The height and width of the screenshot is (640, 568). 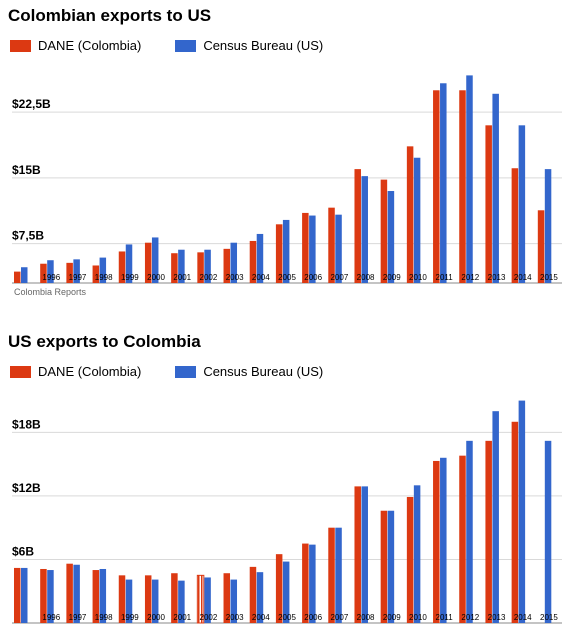 I want to click on y-tick-label: $18B, so click(x=26, y=424).